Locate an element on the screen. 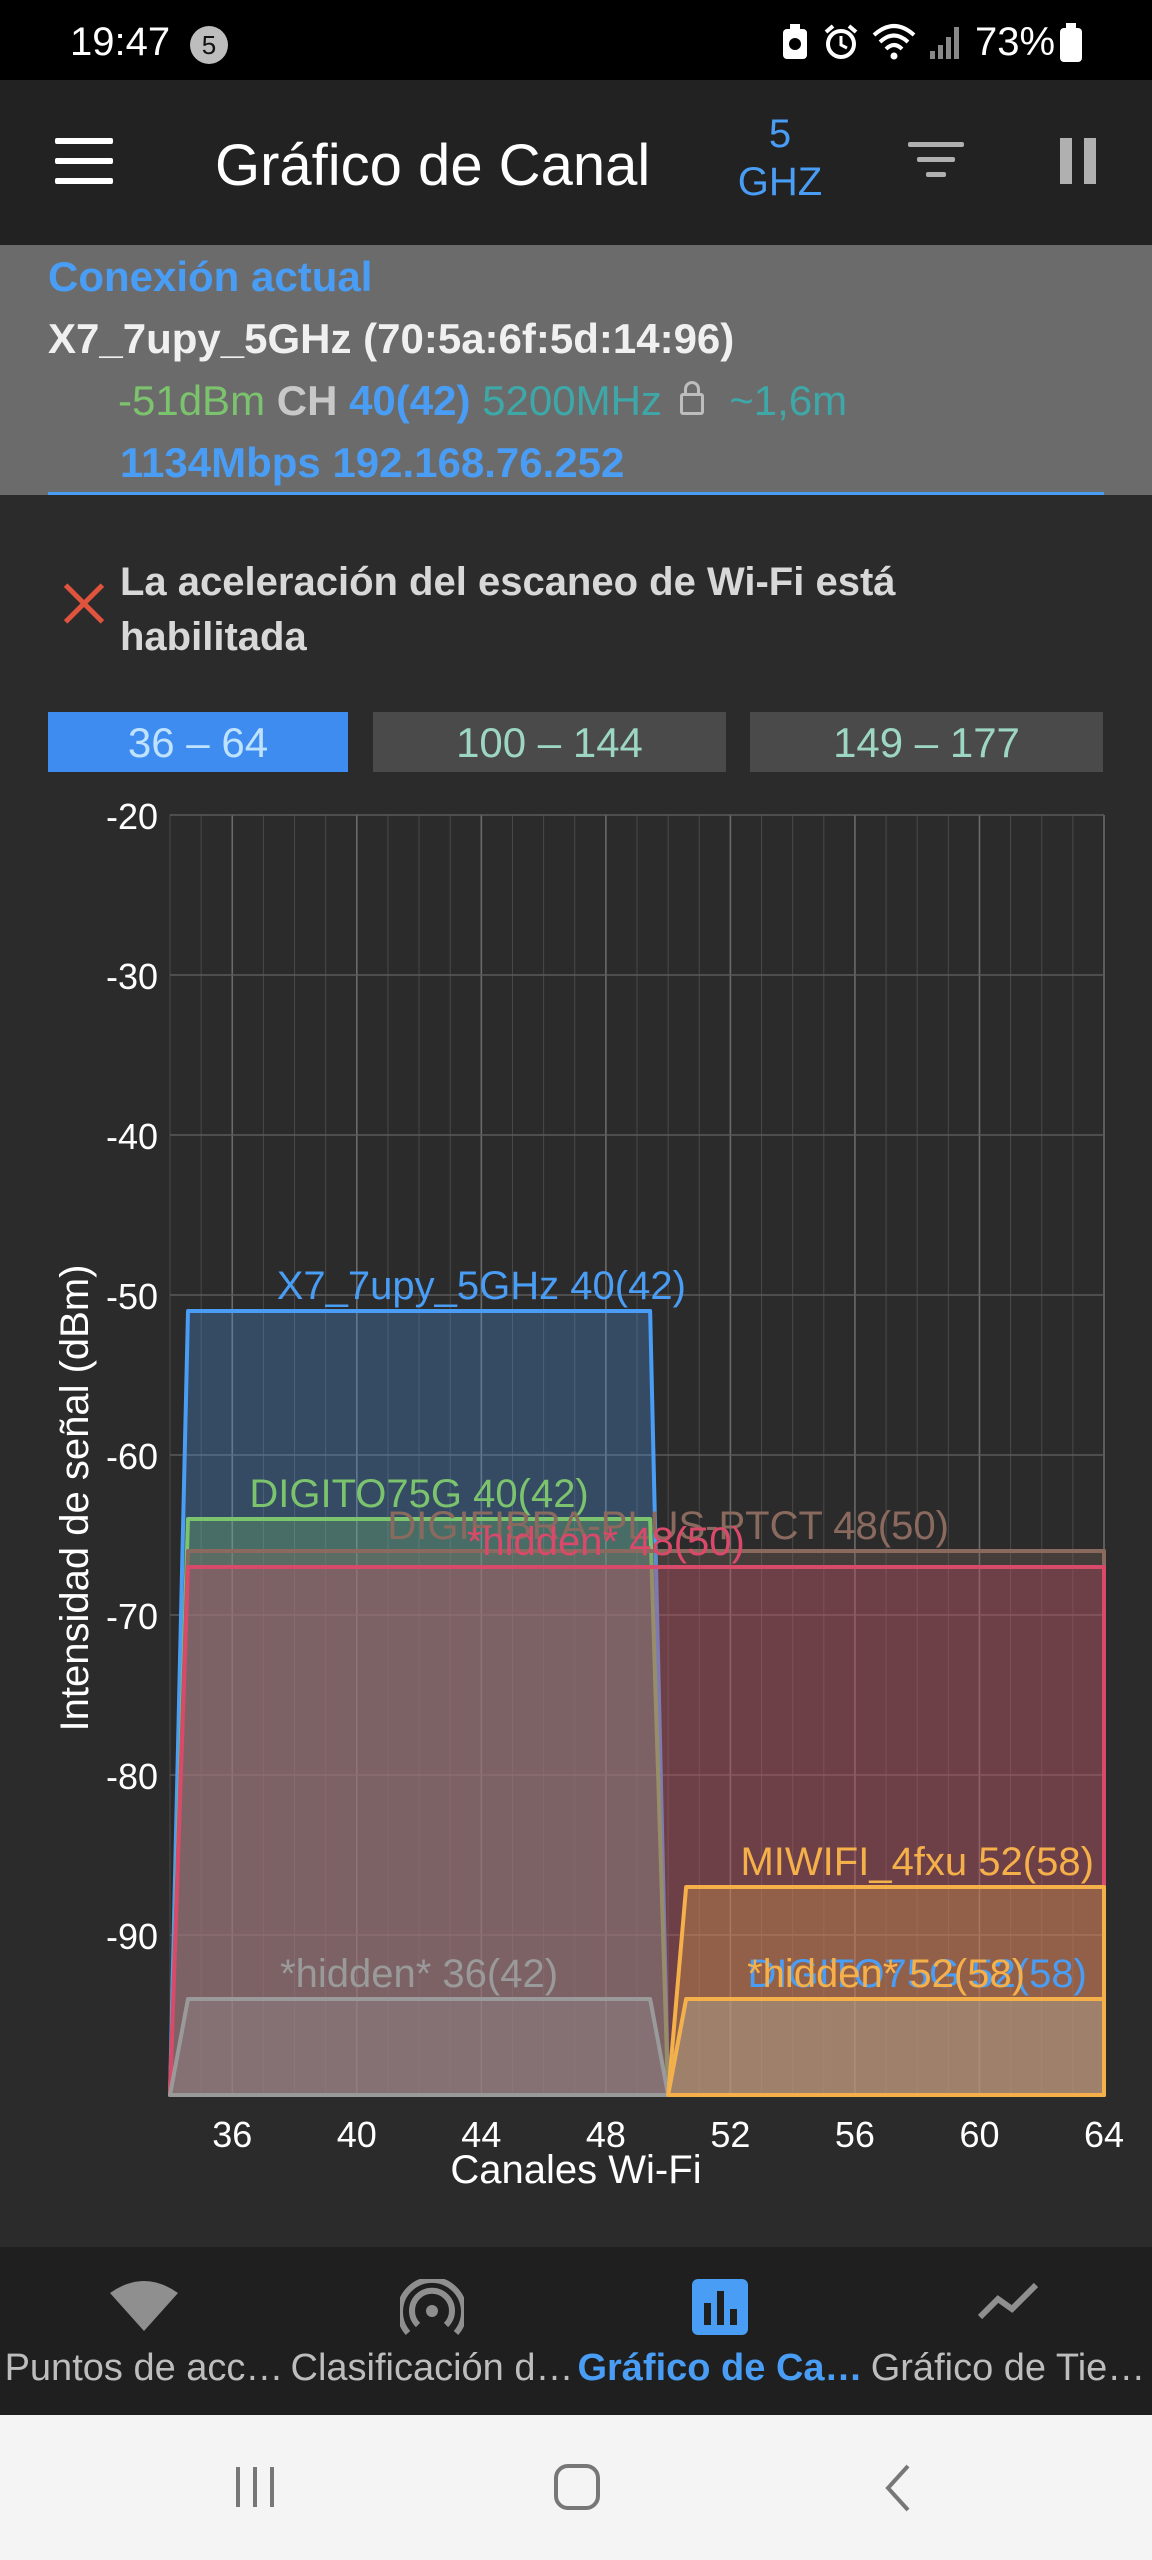 This screenshot has height=2560, width=1152. close-icon is located at coordinates (84, 604).